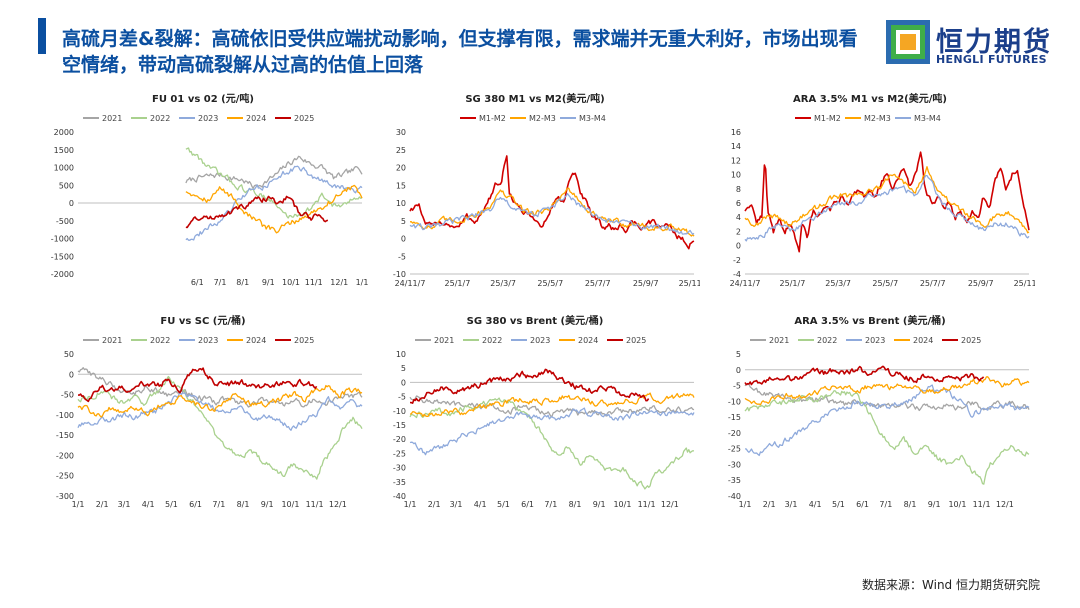  What do you see at coordinates (62, 256) in the screenshot?
I see `y-tick-label: -1500` at bounding box center [62, 256].